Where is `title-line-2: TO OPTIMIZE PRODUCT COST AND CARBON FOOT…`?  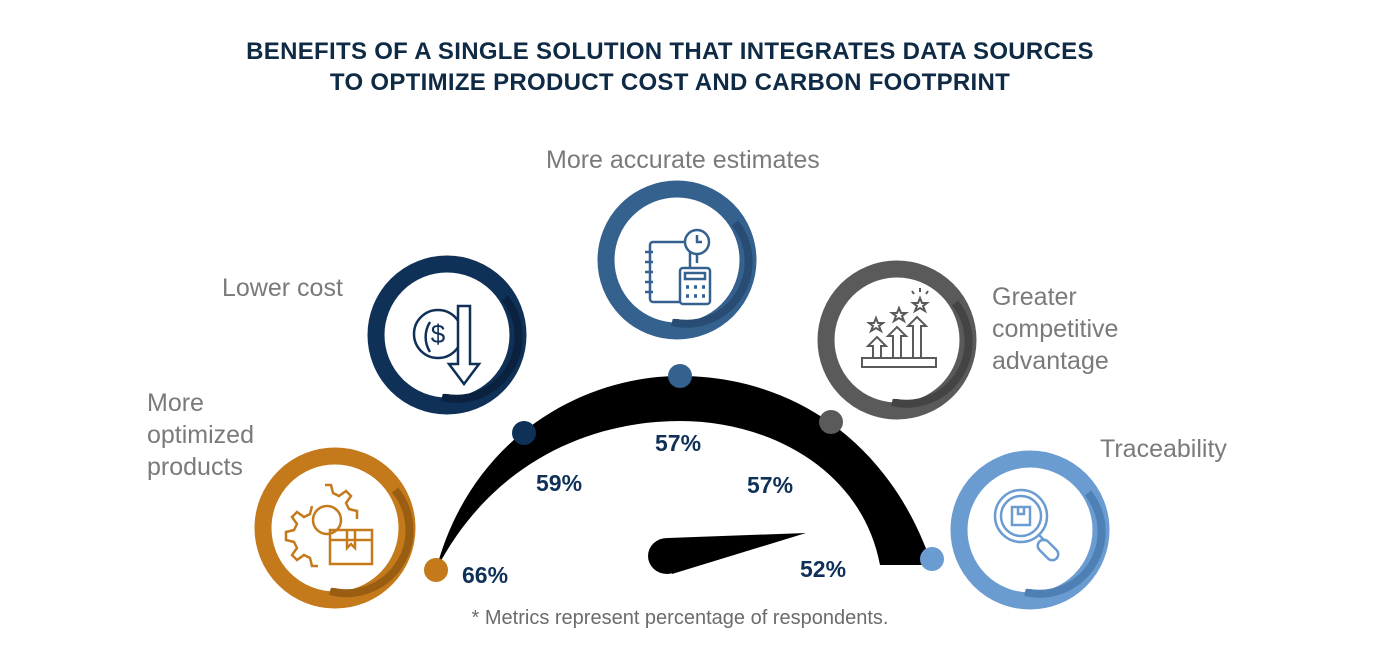 title-line-2: TO OPTIMIZE PRODUCT COST AND CARBON FOOT… is located at coordinates (670, 82).